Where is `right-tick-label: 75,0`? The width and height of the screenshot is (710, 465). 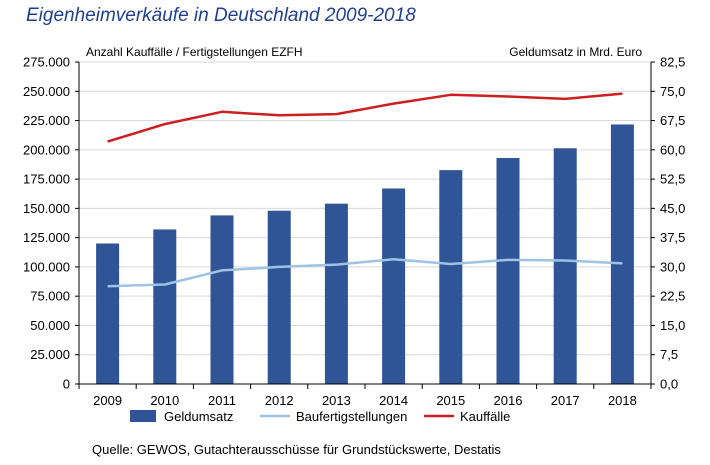
right-tick-label: 75,0 is located at coordinates (672, 91).